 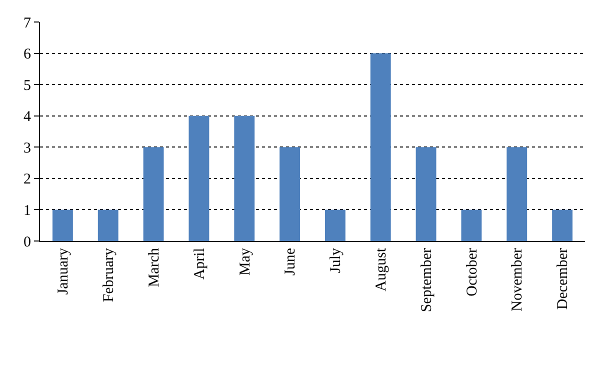 I want to click on y-tick-label: 7, so click(x=28, y=23).